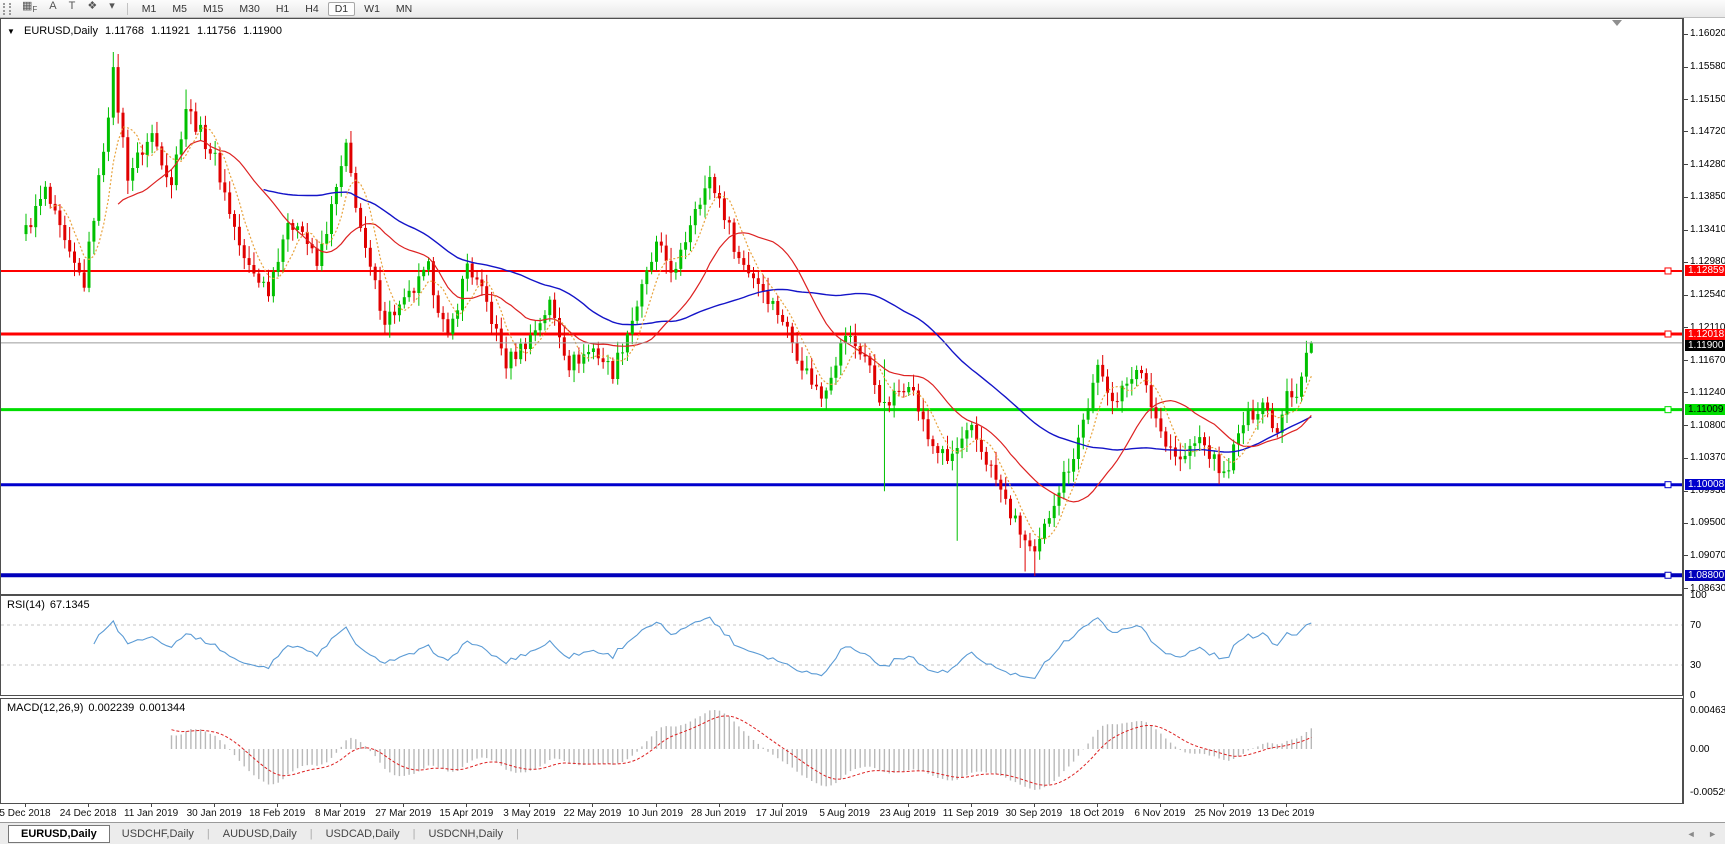 The image size is (1725, 844). What do you see at coordinates (1707, 164) in the screenshot?
I see `price-tick-label: 1.14280` at bounding box center [1707, 164].